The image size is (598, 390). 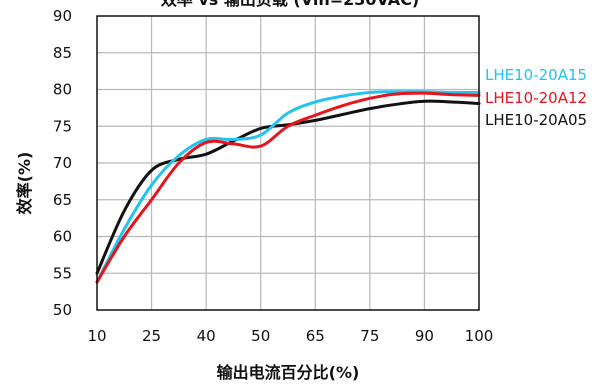 What do you see at coordinates (62, 90) in the screenshot?
I see `y-tick-label: 80` at bounding box center [62, 90].